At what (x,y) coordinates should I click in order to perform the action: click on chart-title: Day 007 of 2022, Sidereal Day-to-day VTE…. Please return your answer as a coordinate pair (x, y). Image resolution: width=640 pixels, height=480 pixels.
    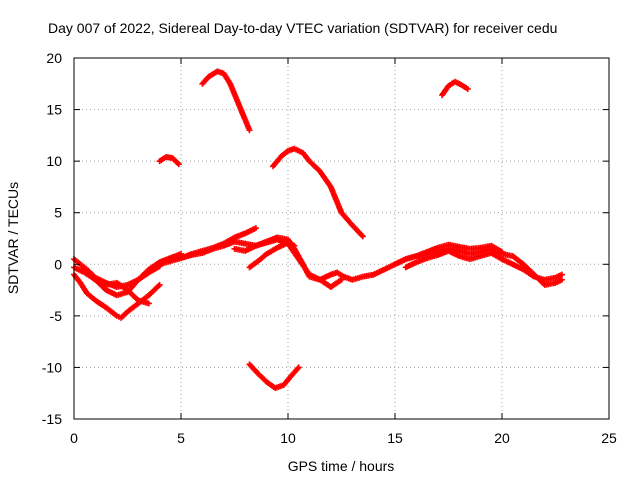
    Looking at the image, I should click on (302, 28).